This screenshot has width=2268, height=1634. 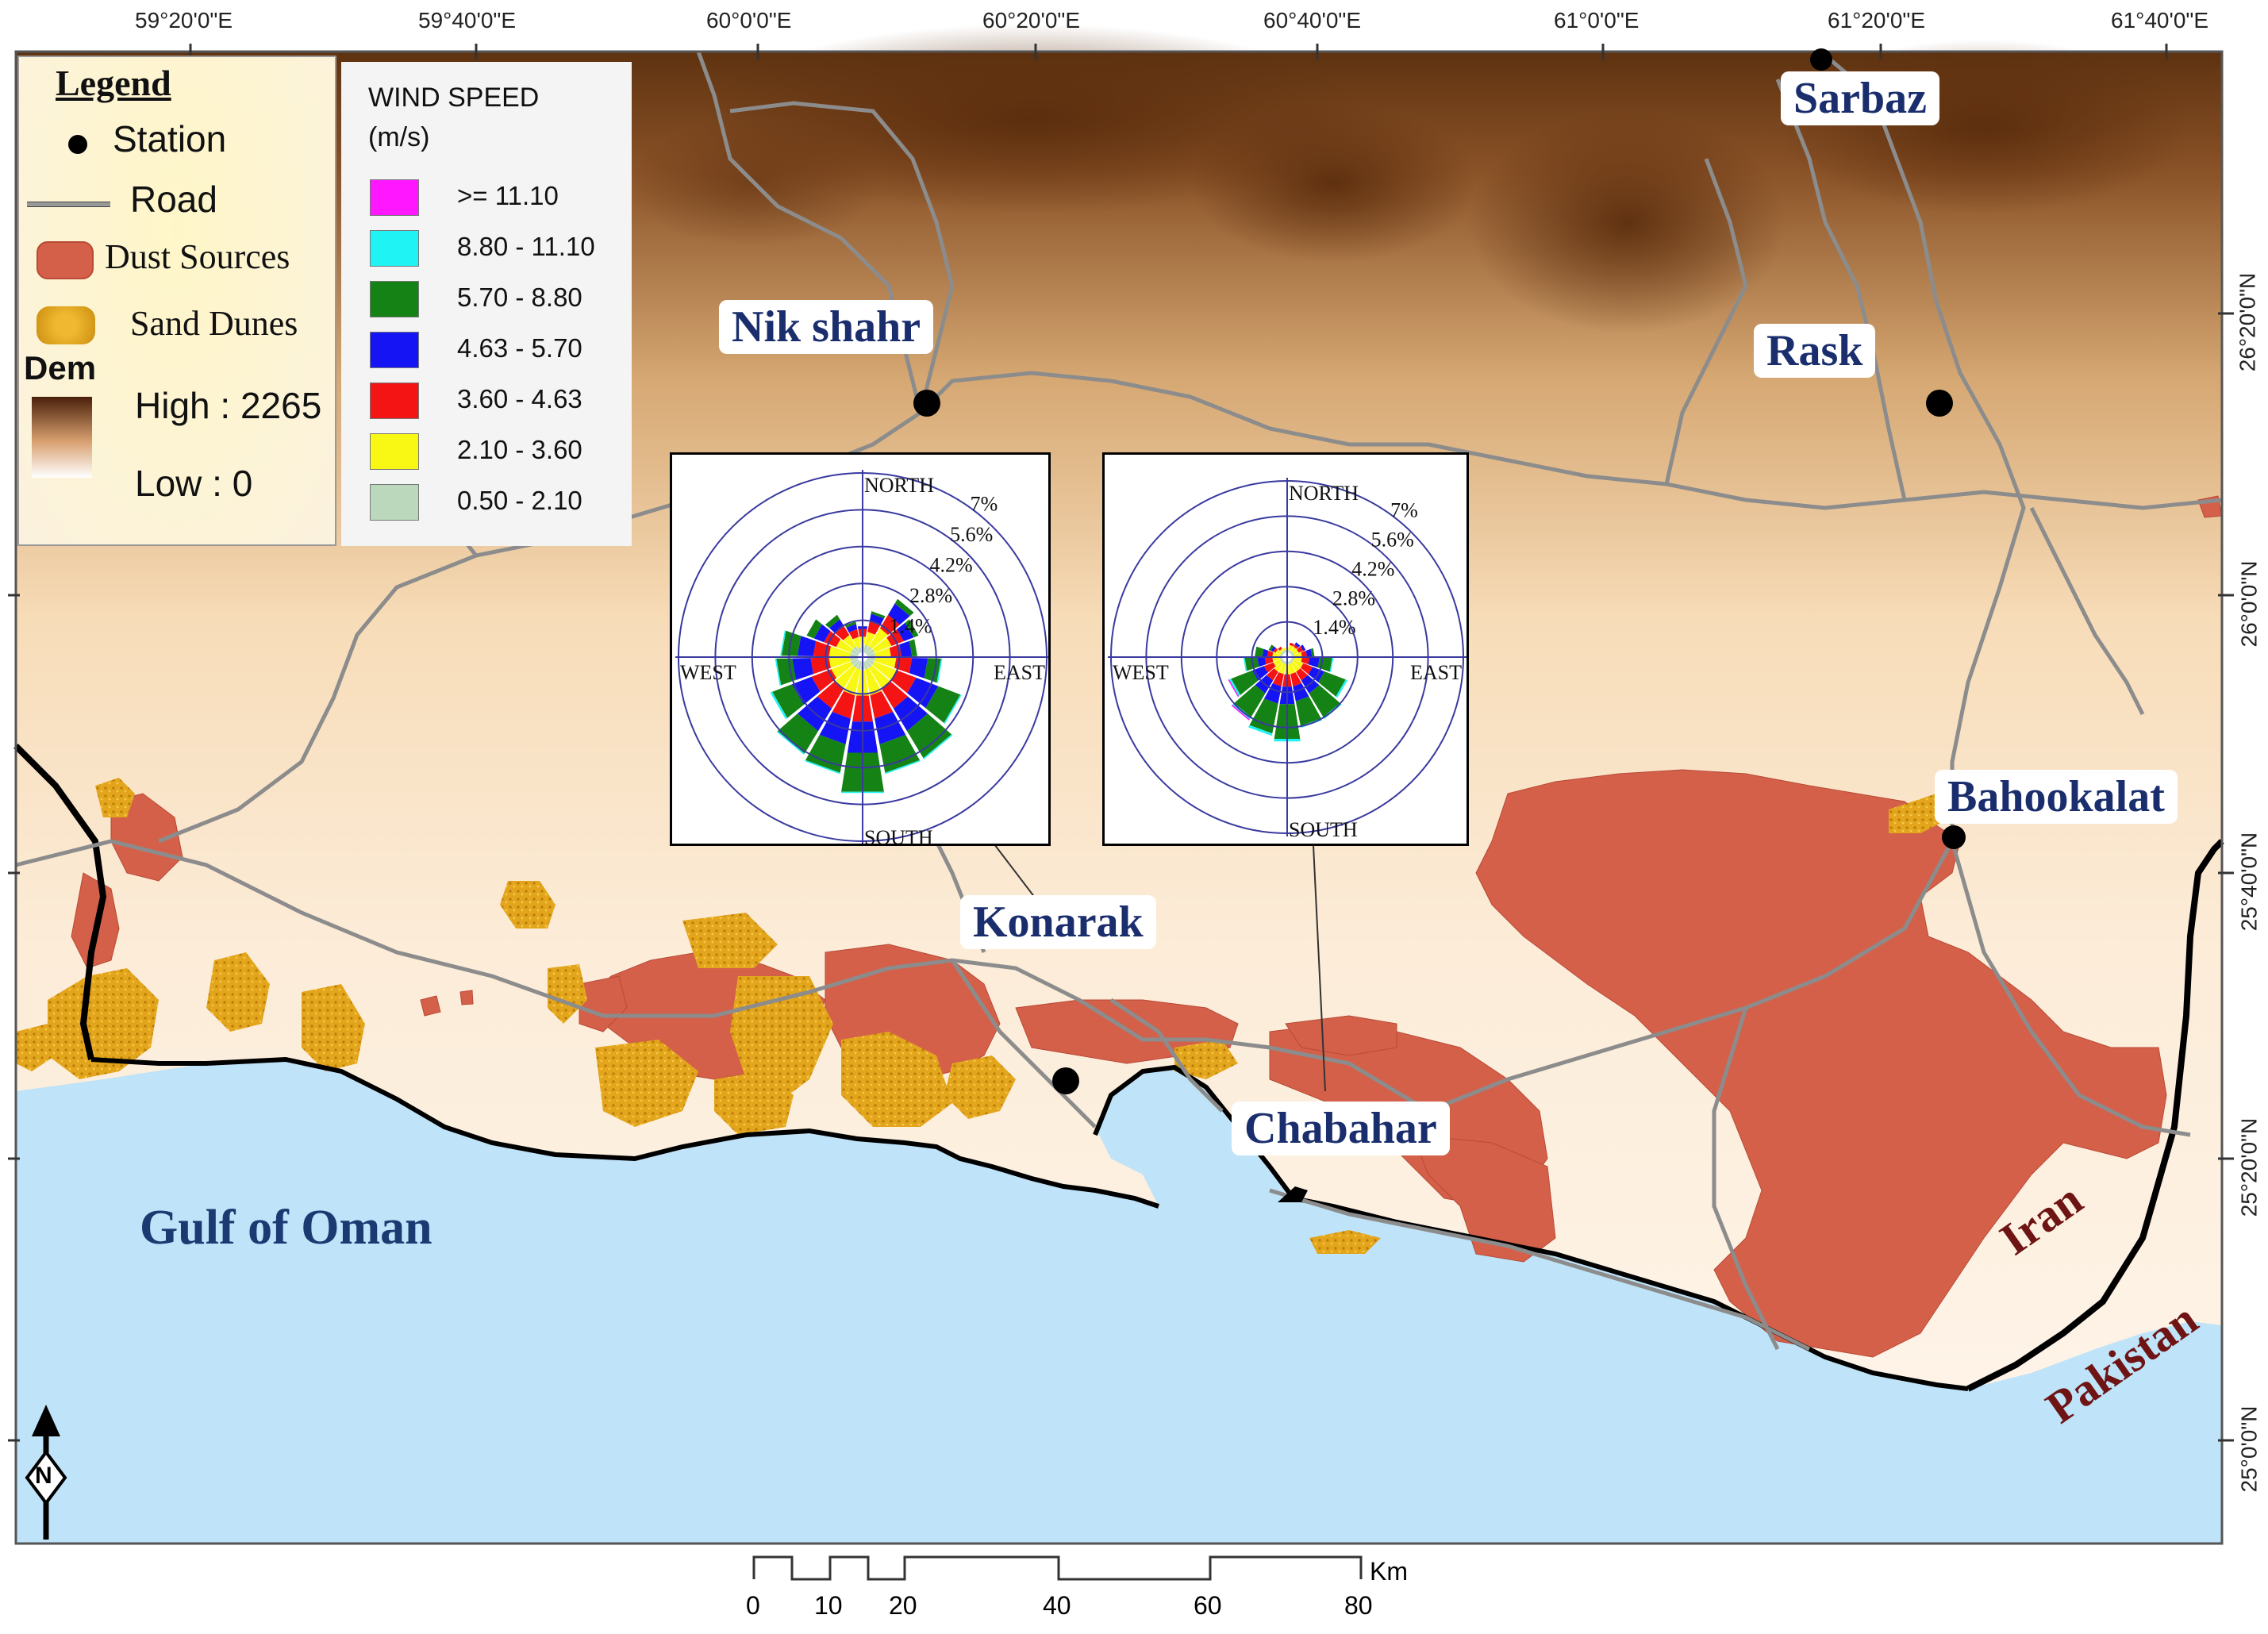 I want to click on wind-legend-unit: (m/s), so click(x=399, y=137).